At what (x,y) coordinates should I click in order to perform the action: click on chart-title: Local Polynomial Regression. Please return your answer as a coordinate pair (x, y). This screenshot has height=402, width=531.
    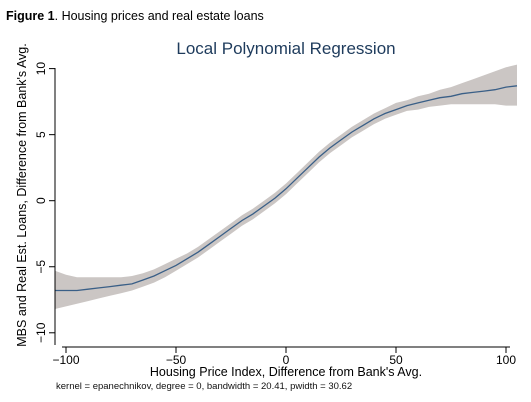
    Looking at the image, I should click on (285, 48).